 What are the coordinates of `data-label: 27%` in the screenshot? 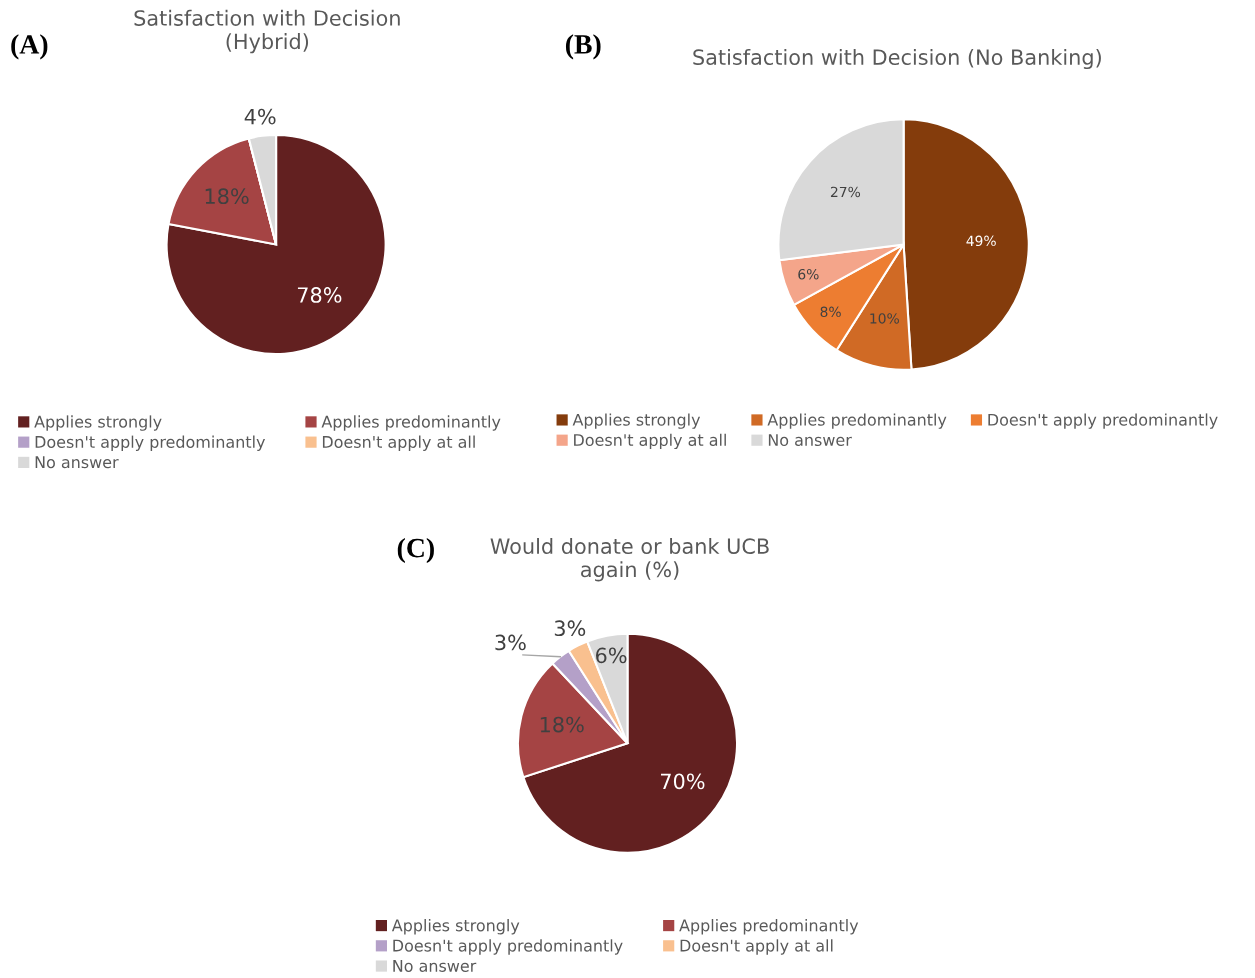 It's located at (845, 192).